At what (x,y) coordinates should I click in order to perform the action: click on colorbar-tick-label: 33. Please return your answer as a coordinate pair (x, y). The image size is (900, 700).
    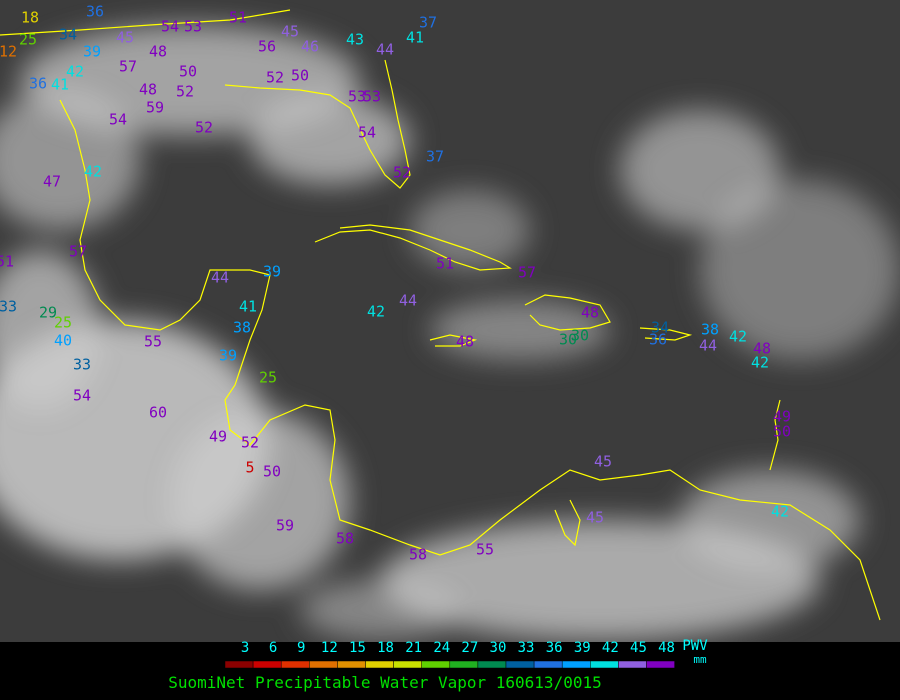
    Looking at the image, I should click on (526, 648).